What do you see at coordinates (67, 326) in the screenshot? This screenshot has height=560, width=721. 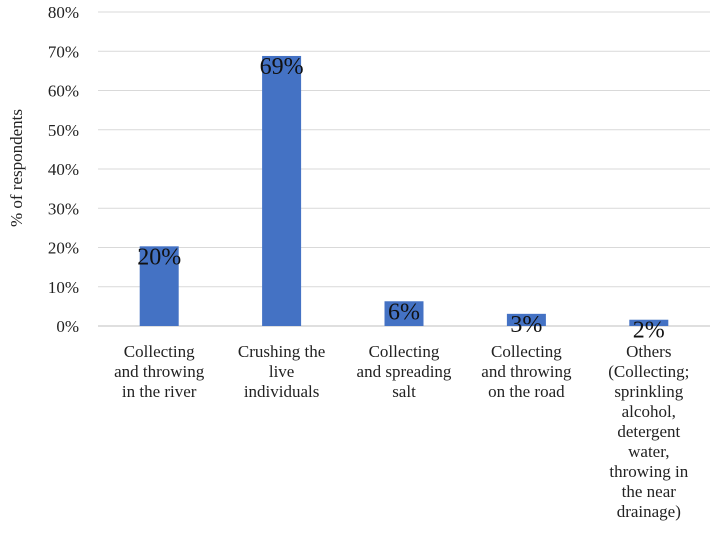 I see `y-tick-label: 0%` at bounding box center [67, 326].